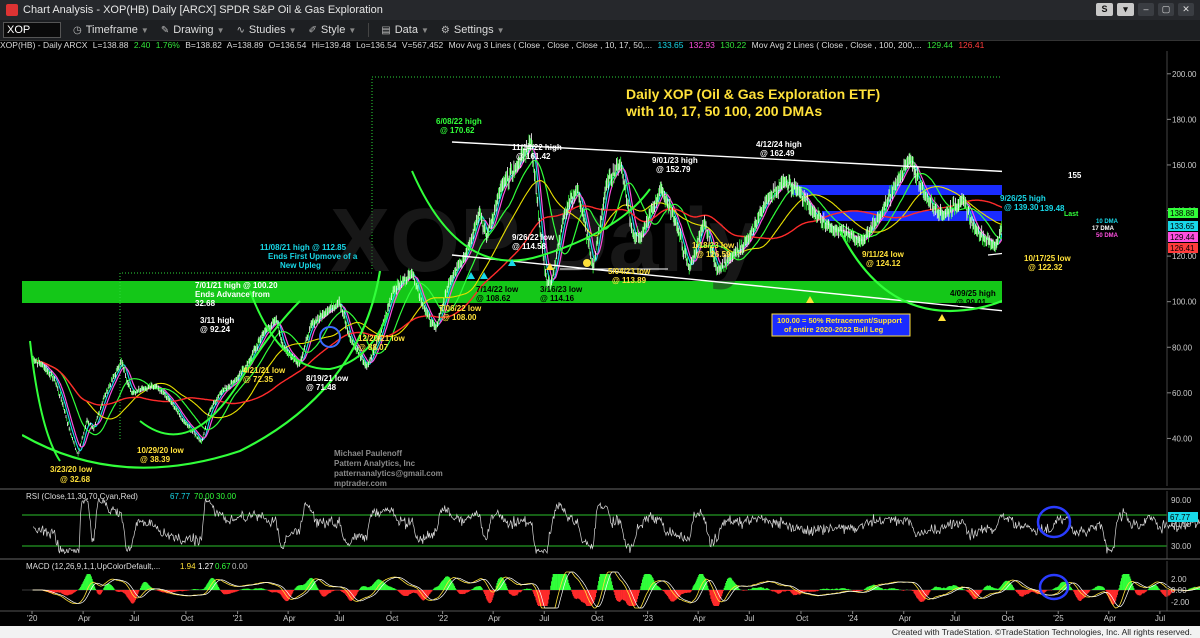 The width and height of the screenshot is (1200, 638). I want to click on ann-mar23-1: 3/16/23 low, so click(561, 289).